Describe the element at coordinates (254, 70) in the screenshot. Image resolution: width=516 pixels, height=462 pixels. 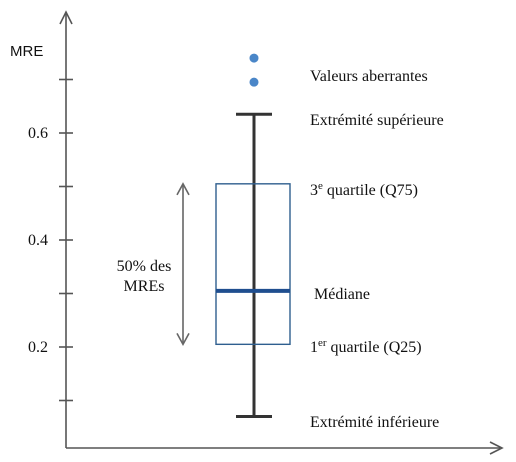
I see `outliers` at that location.